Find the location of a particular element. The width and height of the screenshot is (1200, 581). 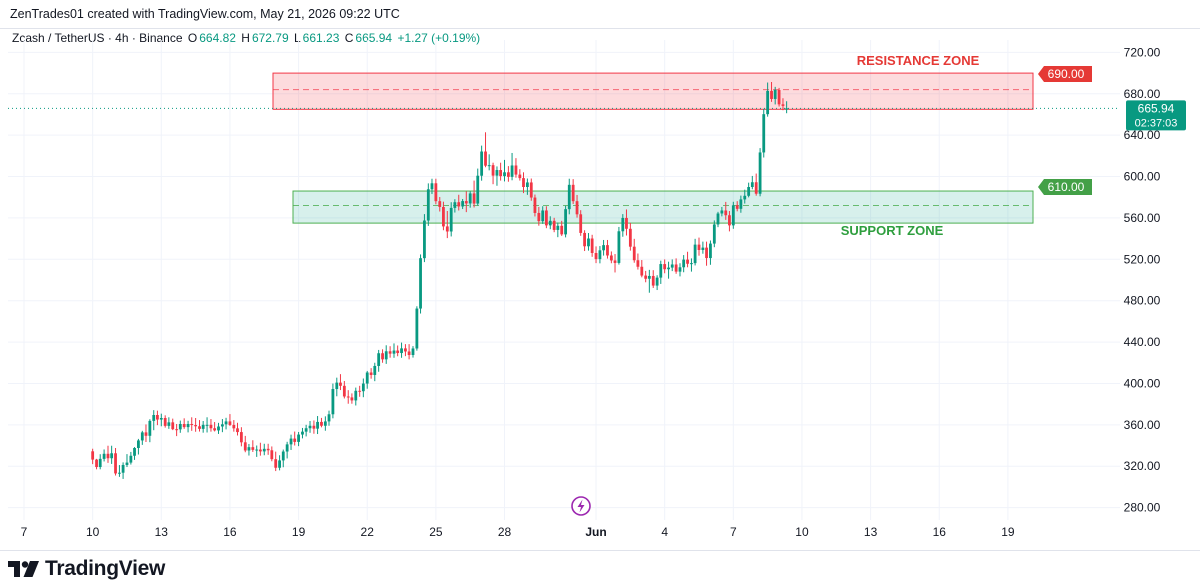

low-label: L is located at coordinates (297, 38).